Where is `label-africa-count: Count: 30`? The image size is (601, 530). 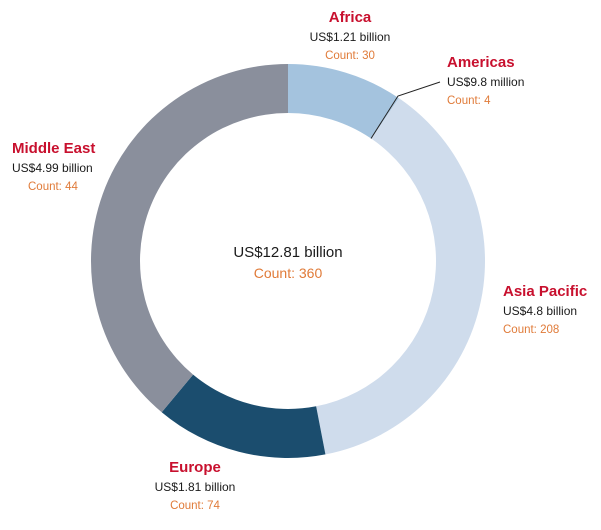
label-africa-count: Count: 30 is located at coordinates (350, 56).